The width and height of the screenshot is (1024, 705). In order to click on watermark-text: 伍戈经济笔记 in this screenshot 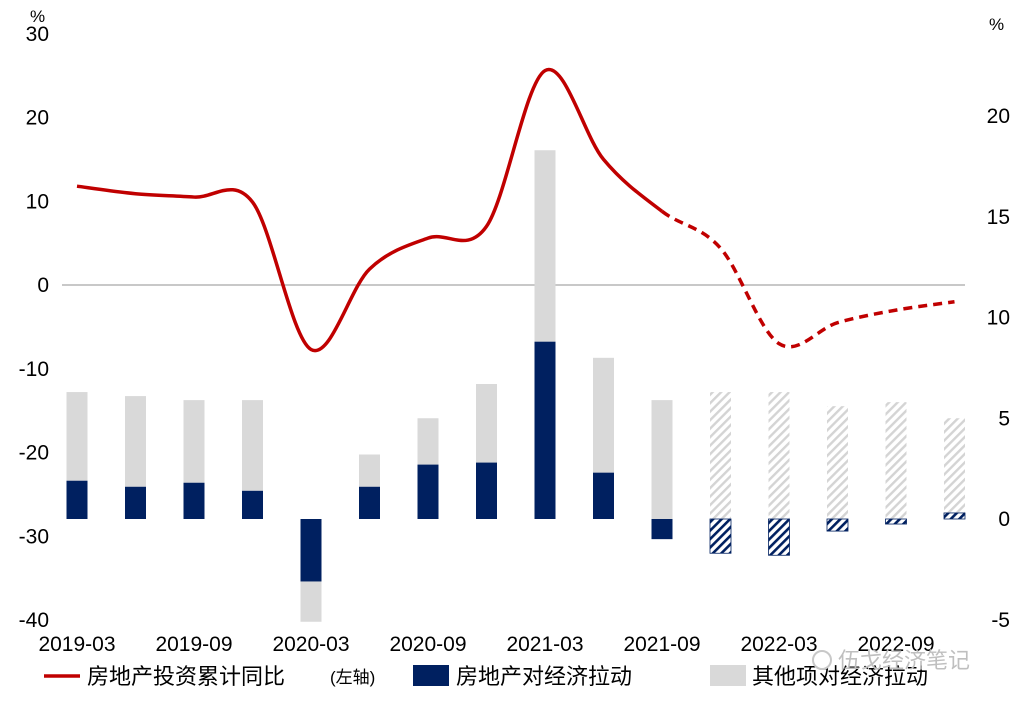, I will do `click(904, 660)`.